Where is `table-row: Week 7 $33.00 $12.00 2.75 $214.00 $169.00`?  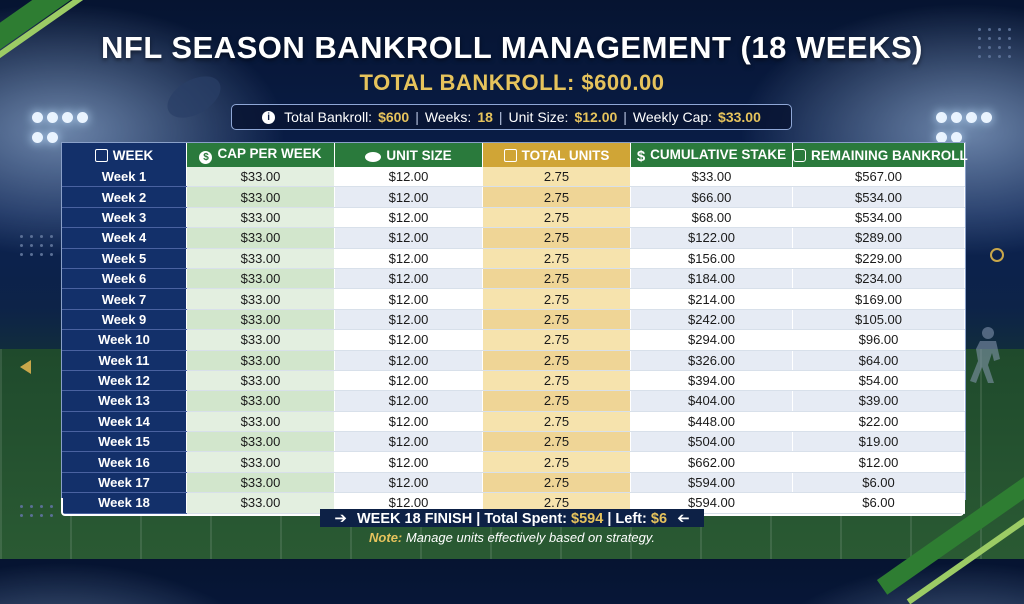
table-row: Week 7 $33.00 $12.00 2.75 $214.00 $169.00 is located at coordinates (513, 299).